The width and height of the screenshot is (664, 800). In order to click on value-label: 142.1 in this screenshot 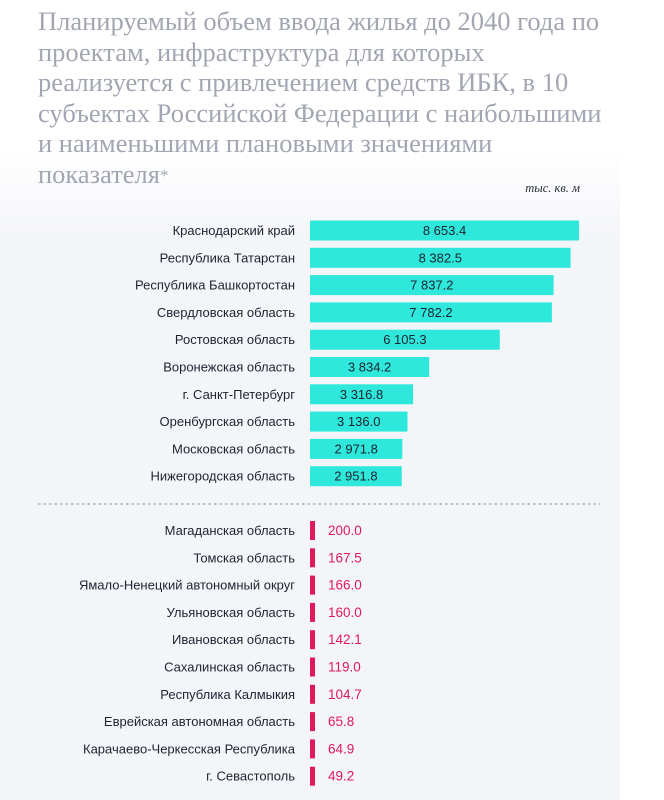, I will do `click(345, 639)`.